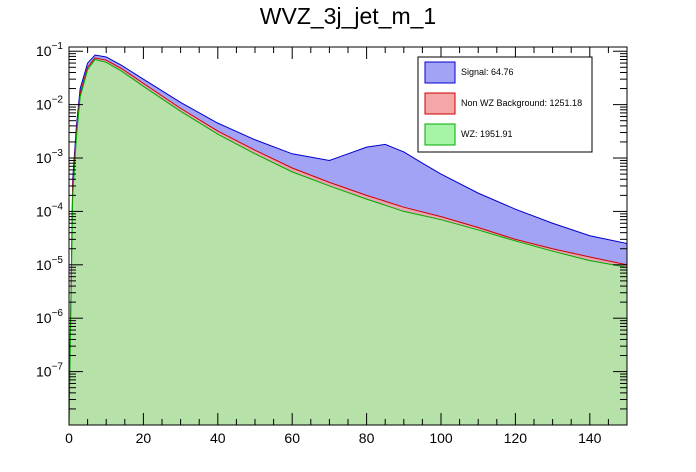  Describe the element at coordinates (49, 210) in the screenshot. I see `y-tick-label: 10⁻⁴` at that location.